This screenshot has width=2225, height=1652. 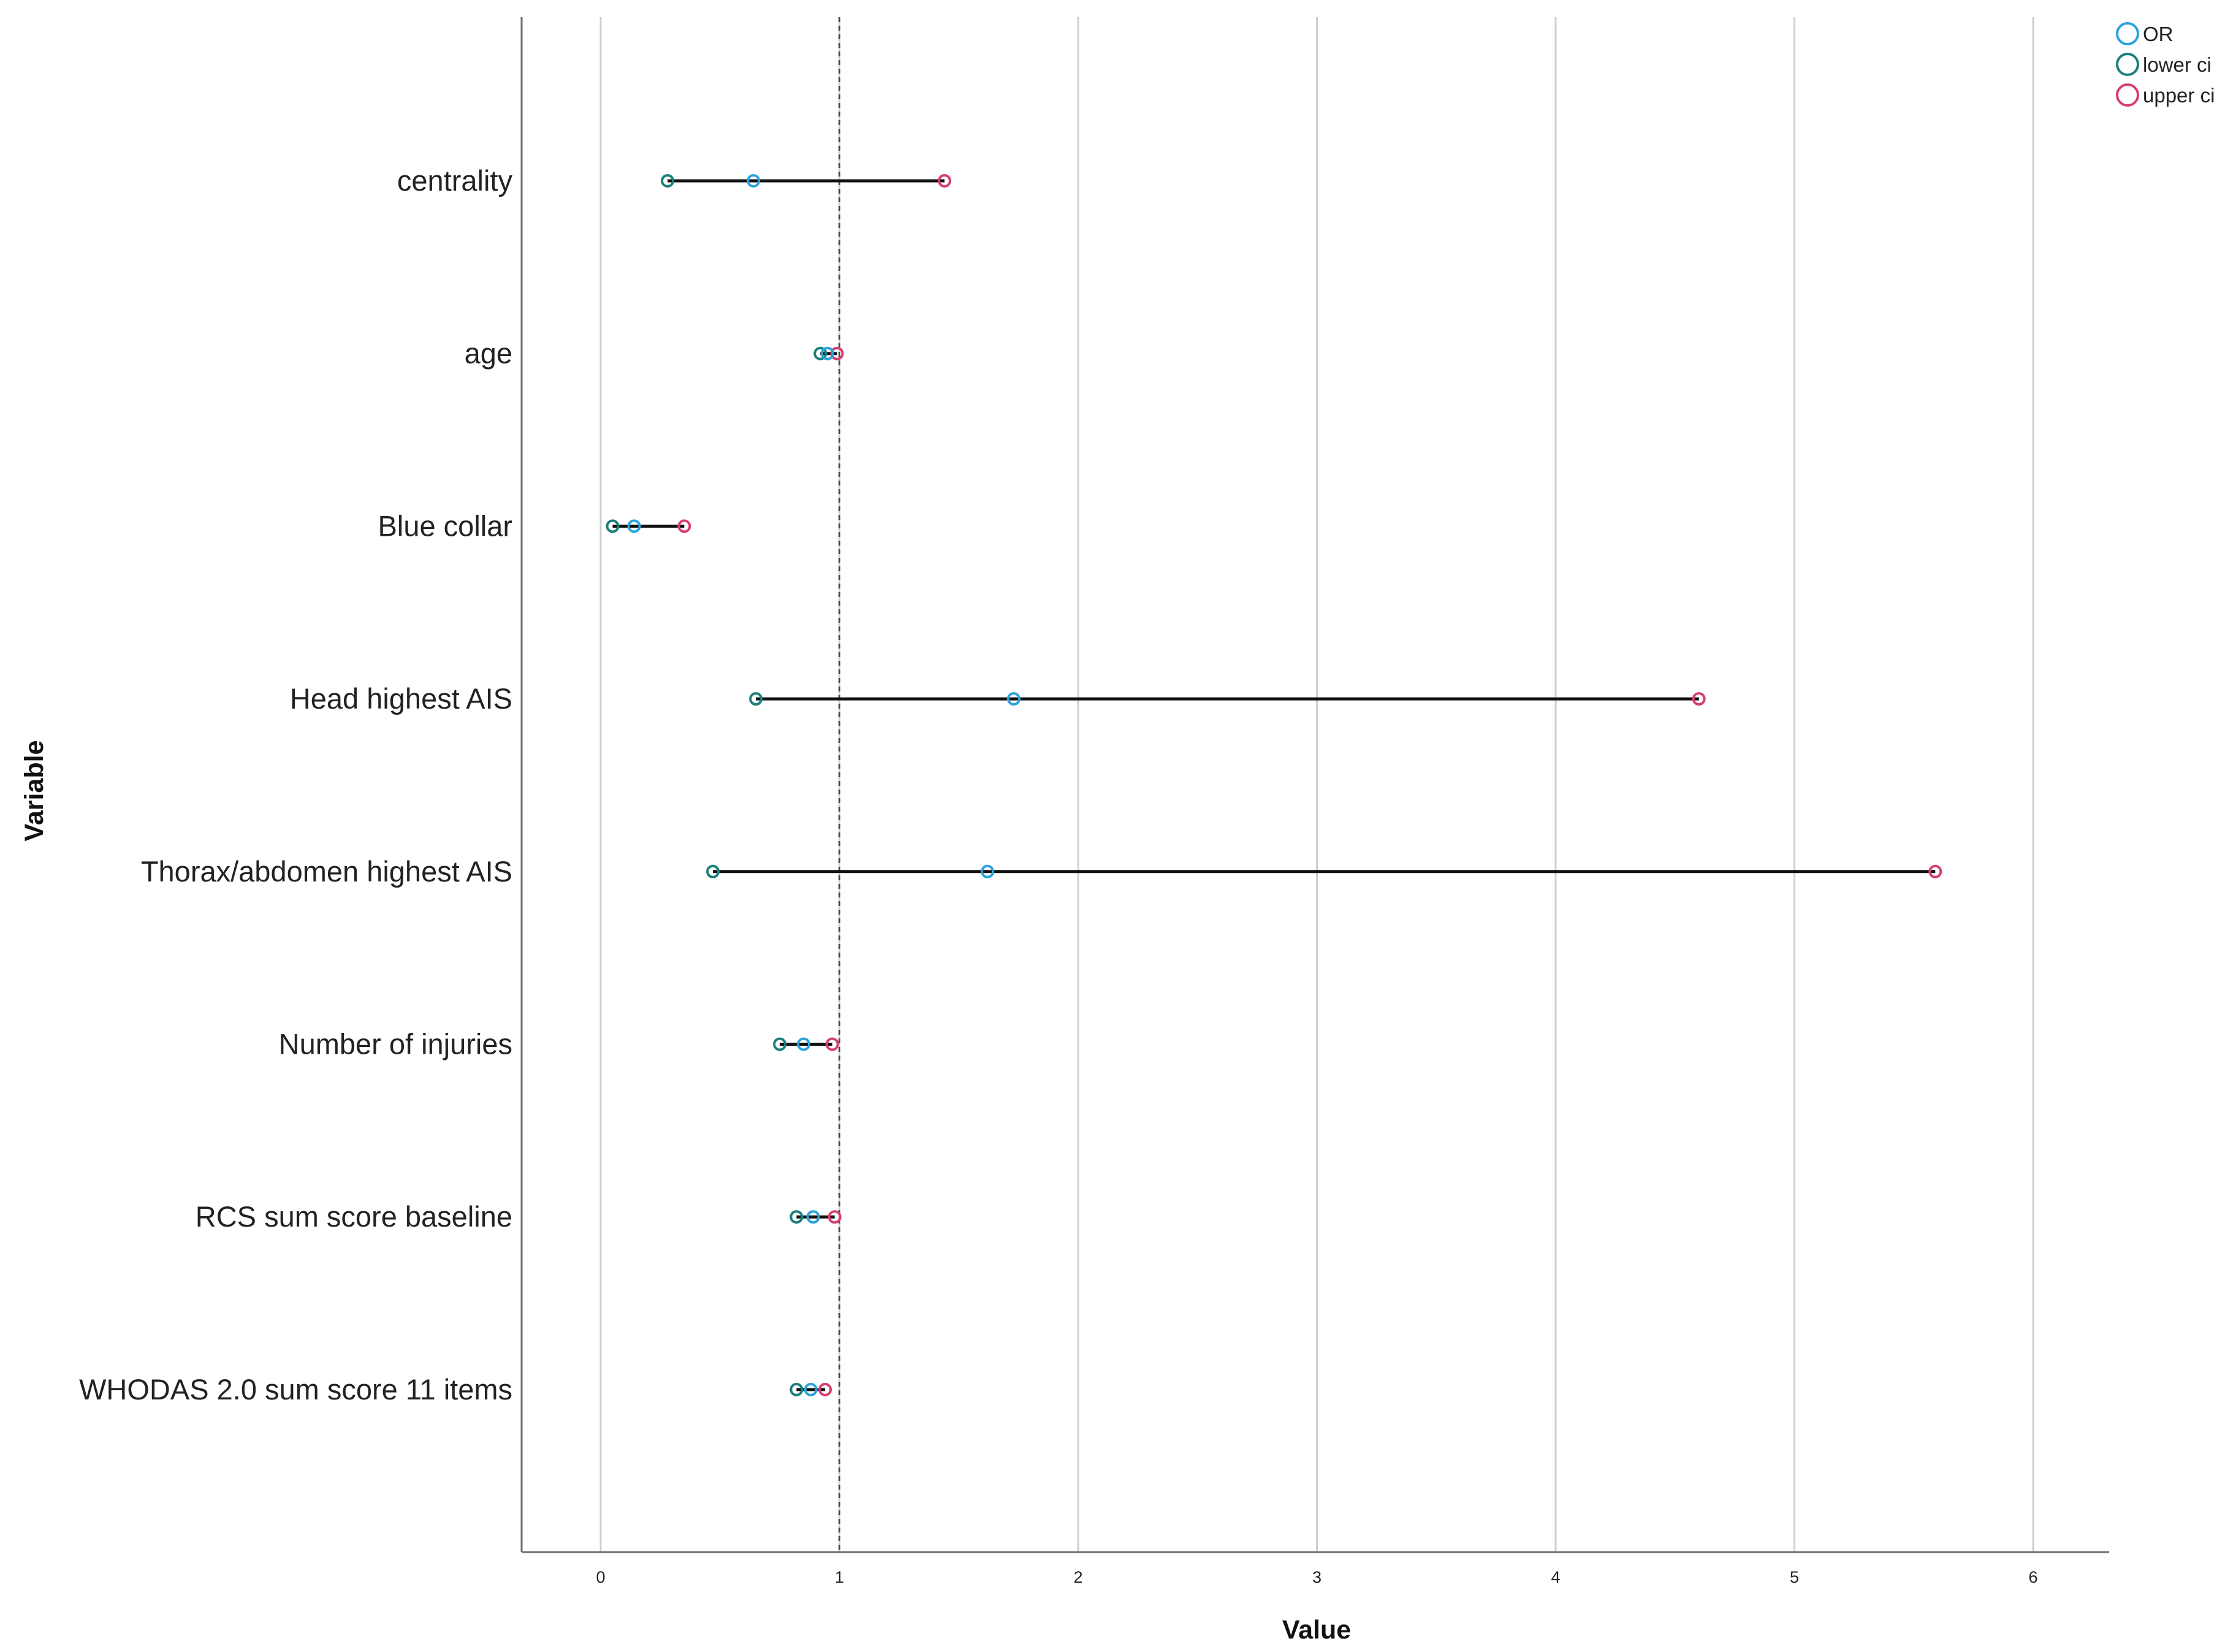 I want to click on x-tick-label: 1, so click(x=839, y=1577).